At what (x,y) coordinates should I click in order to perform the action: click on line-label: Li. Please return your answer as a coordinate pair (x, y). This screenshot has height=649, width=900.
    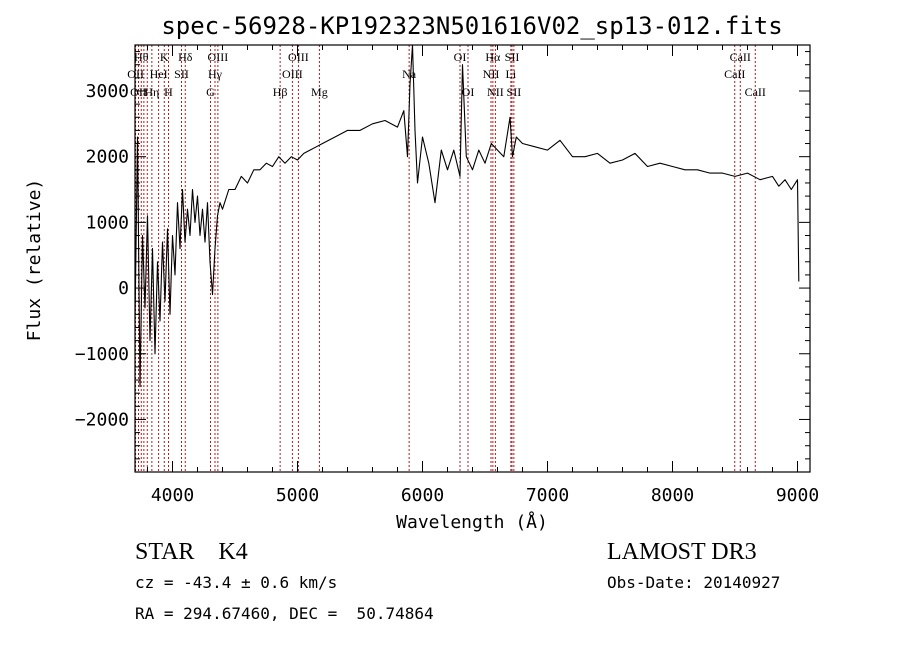
    Looking at the image, I should click on (511, 74).